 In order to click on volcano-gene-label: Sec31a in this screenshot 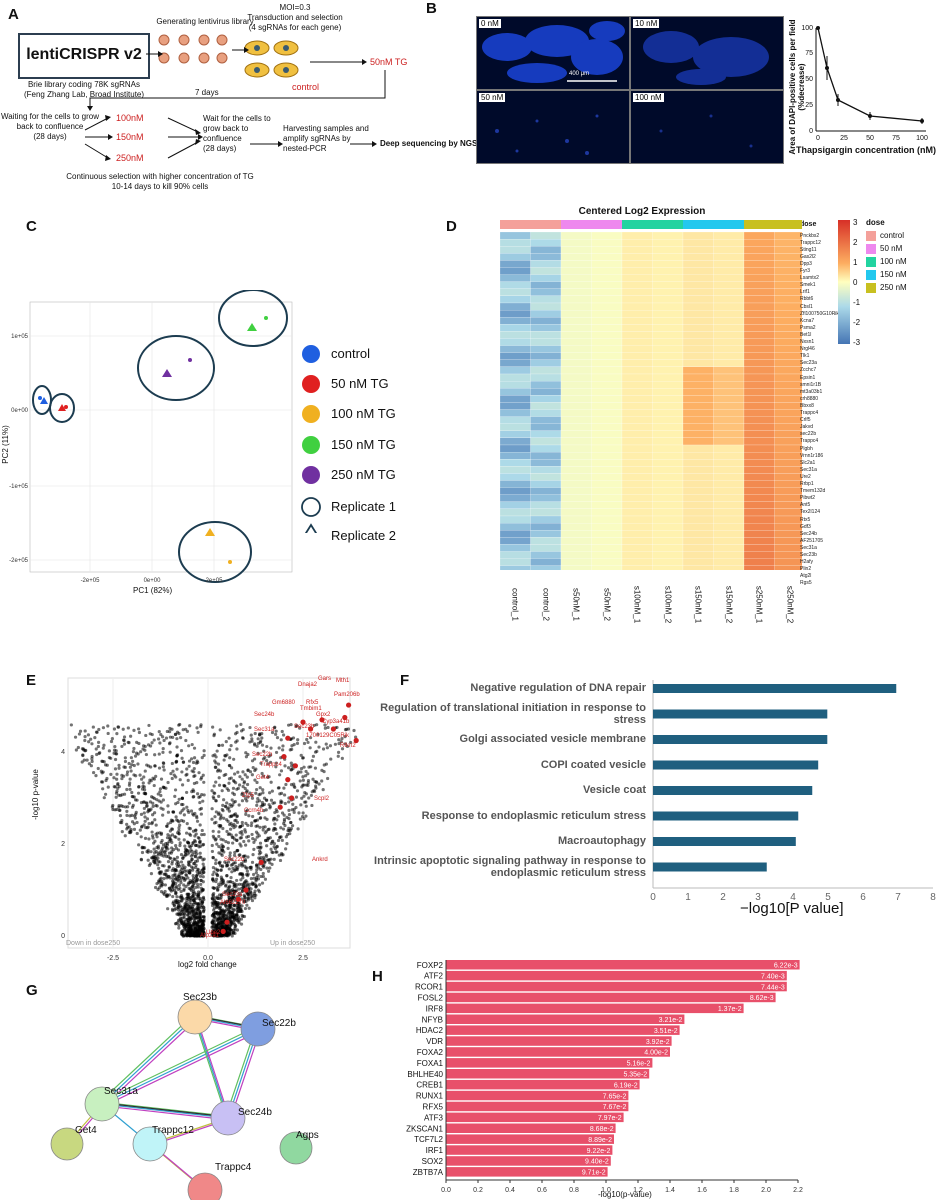, I will do `click(264, 730)`.